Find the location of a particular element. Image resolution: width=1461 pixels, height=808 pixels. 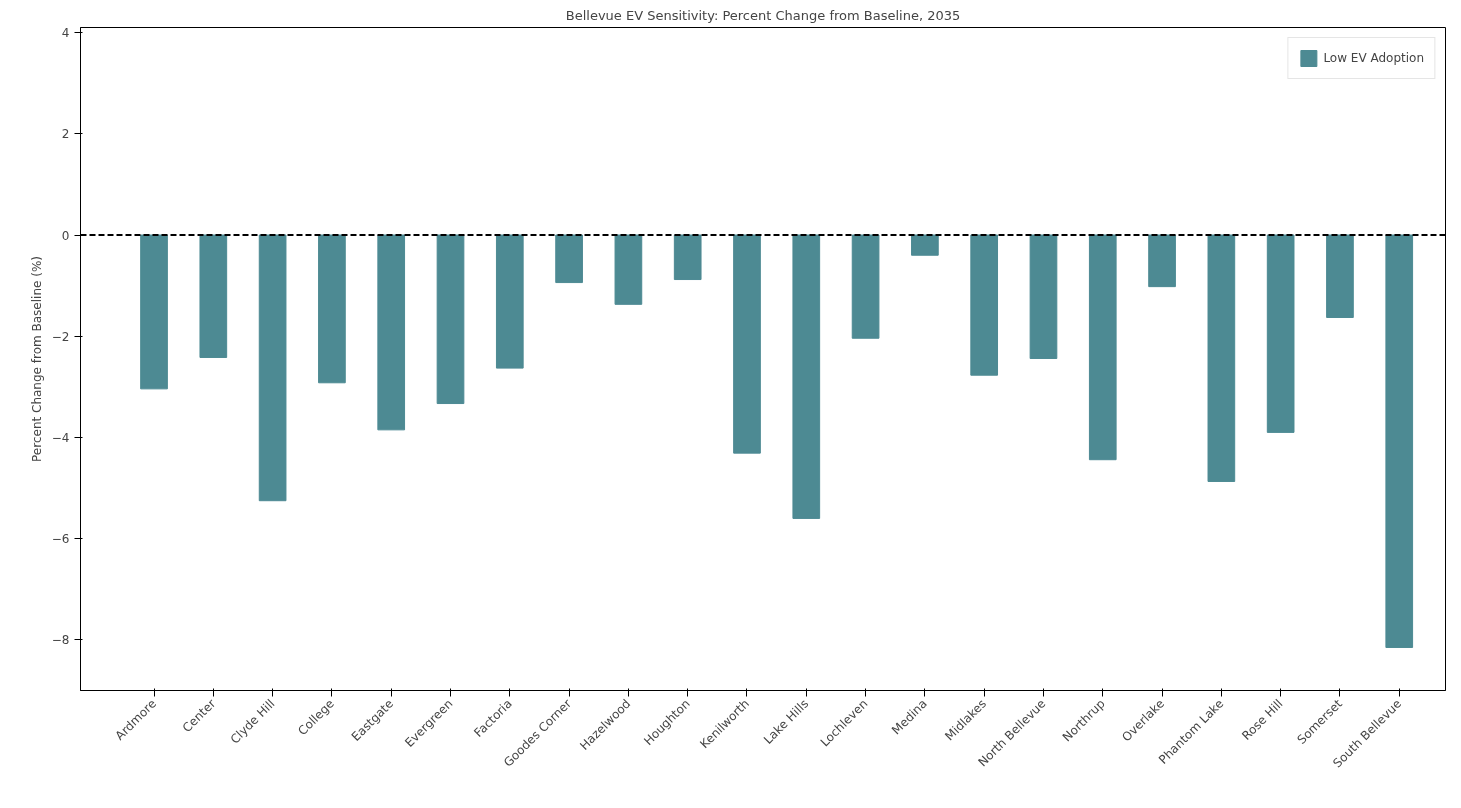

y-tick-label: −6 is located at coordinates (60, 539).